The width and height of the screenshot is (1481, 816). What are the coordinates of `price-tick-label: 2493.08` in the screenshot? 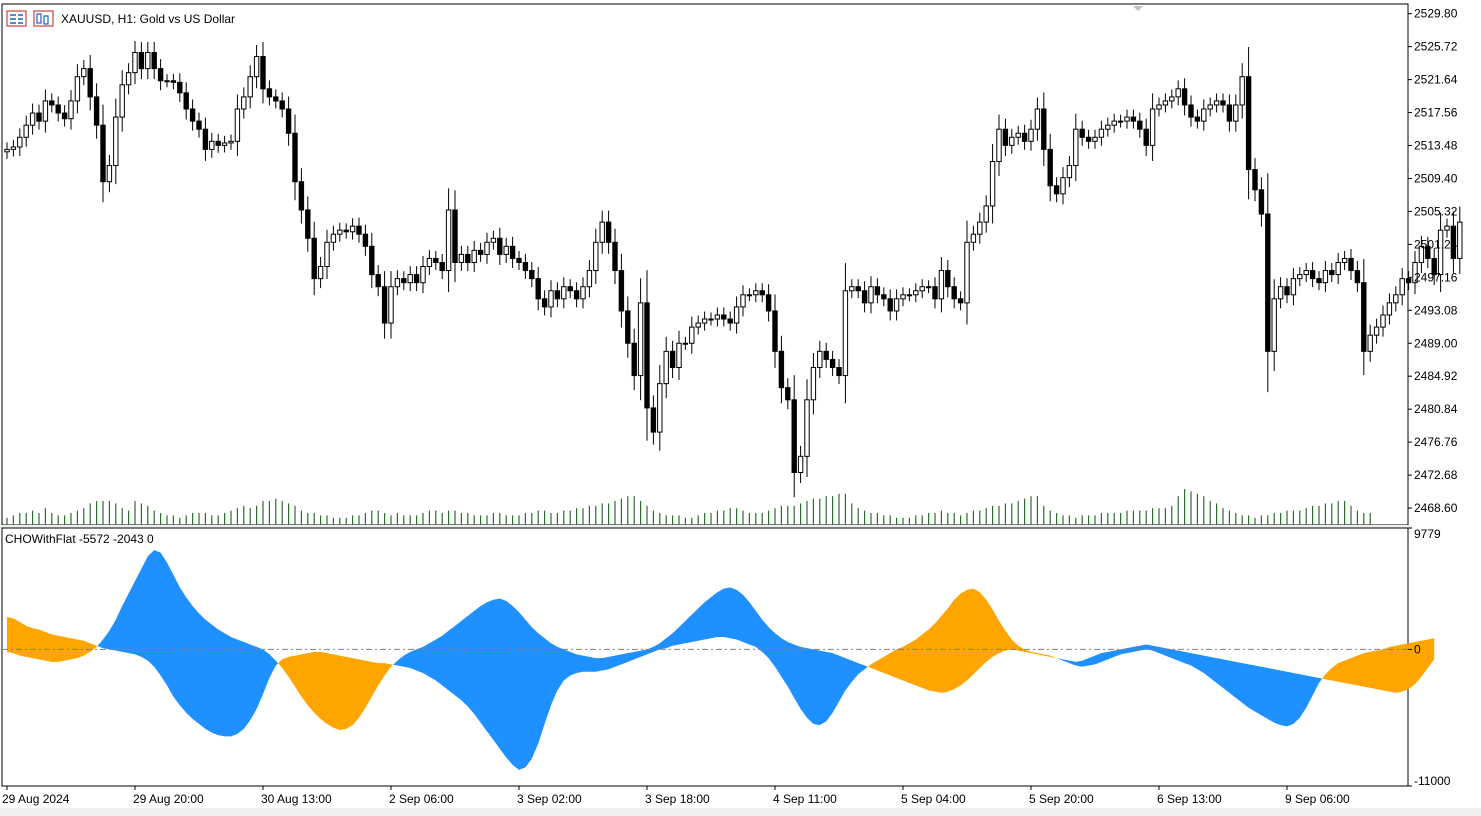 It's located at (1436, 310).